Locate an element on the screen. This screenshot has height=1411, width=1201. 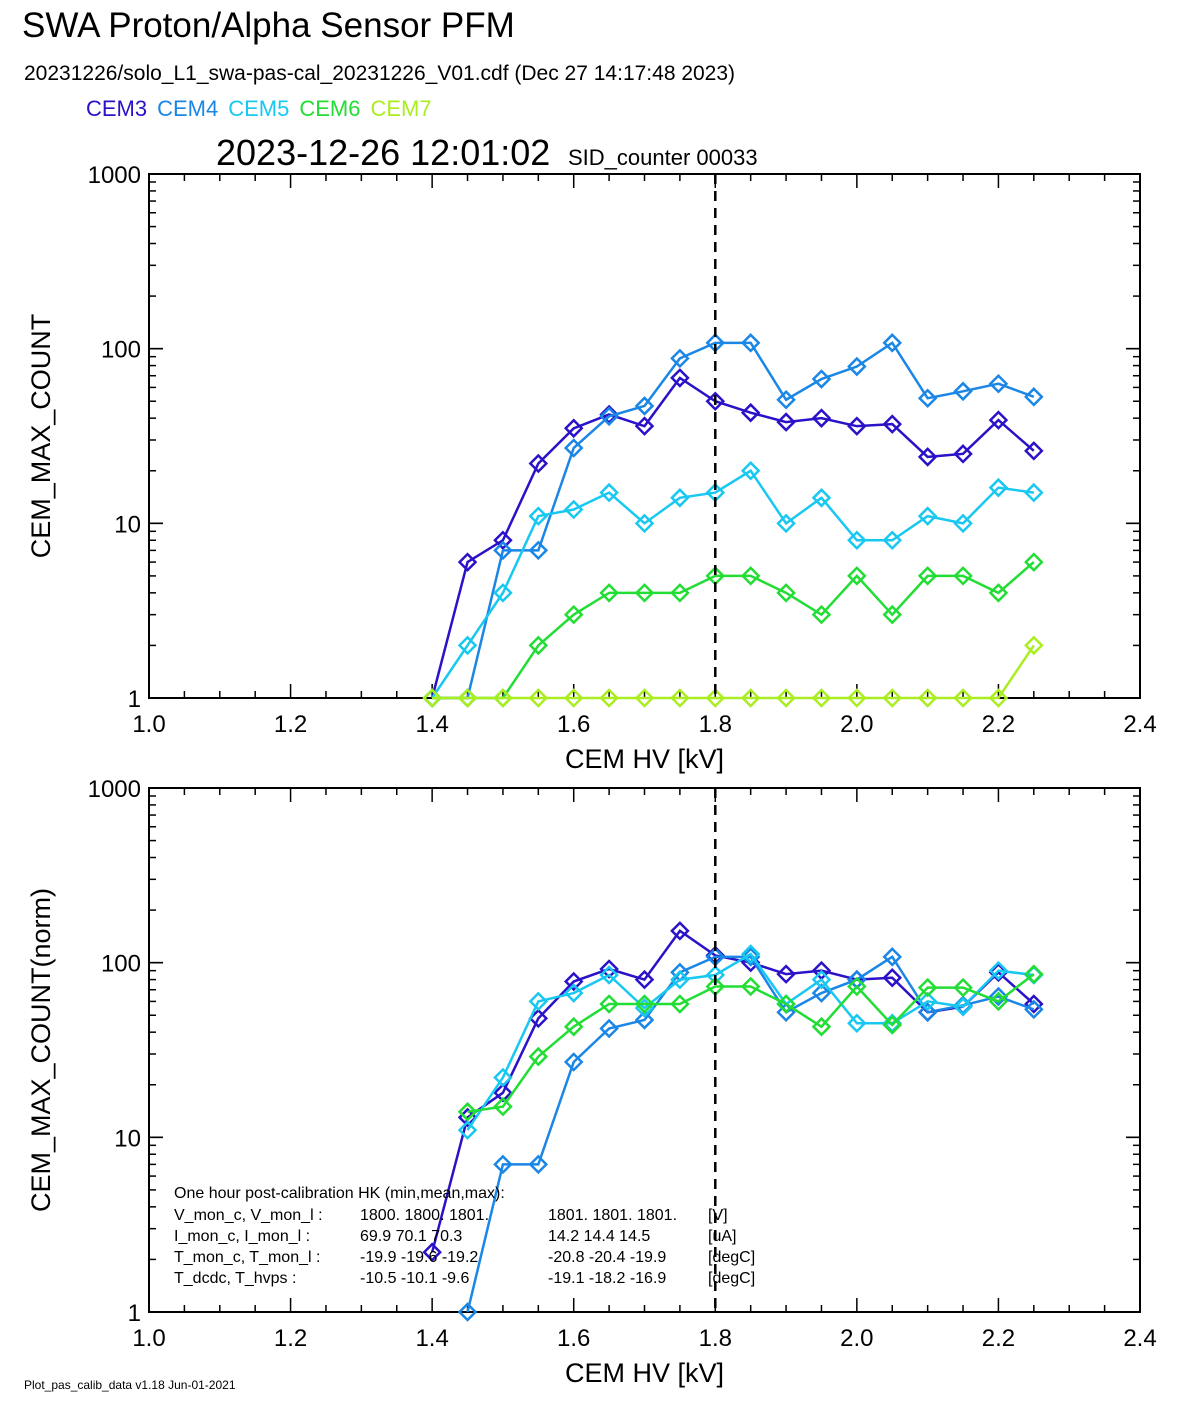
legend-item-cem7: CEM7 is located at coordinates (401, 108).